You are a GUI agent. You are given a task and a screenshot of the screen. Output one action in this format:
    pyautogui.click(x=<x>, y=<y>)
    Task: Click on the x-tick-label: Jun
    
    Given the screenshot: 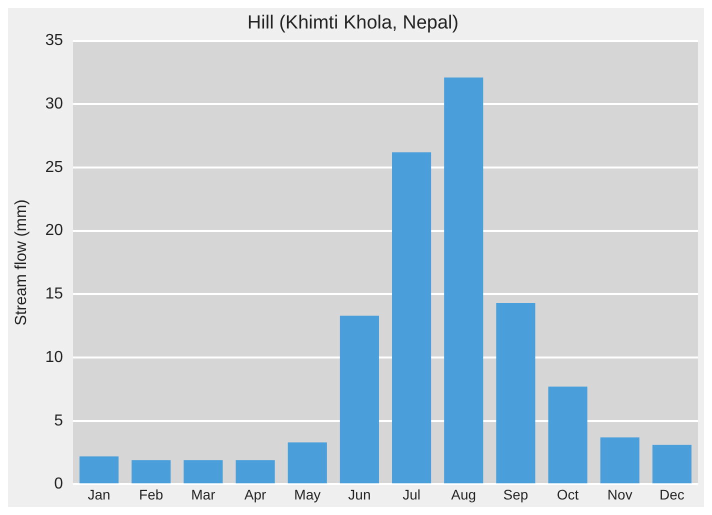 What is the action you would take?
    pyautogui.click(x=359, y=494)
    